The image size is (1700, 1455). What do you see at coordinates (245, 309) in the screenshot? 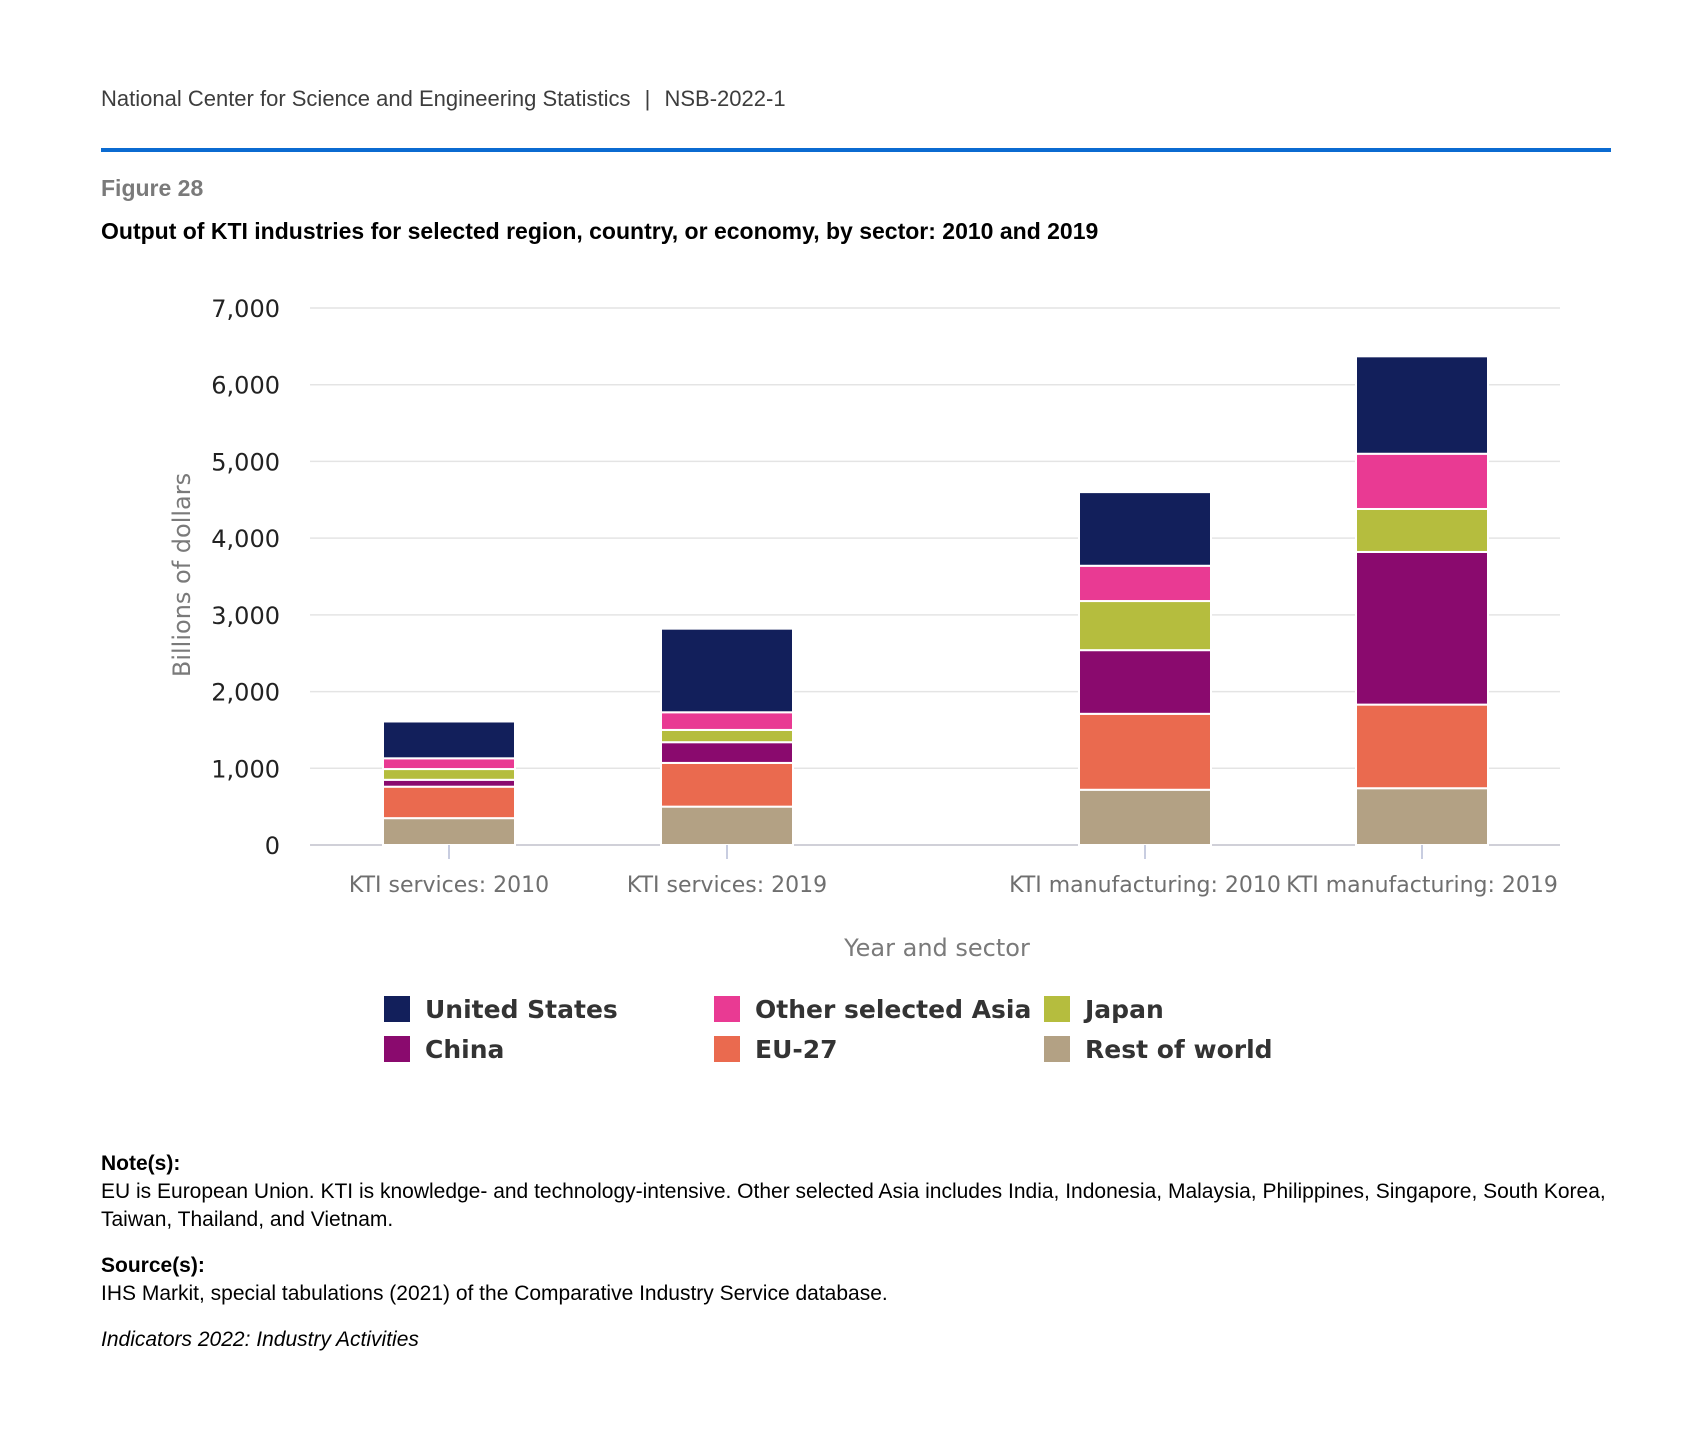
I see `y-tick-label: 7,000` at bounding box center [245, 309].